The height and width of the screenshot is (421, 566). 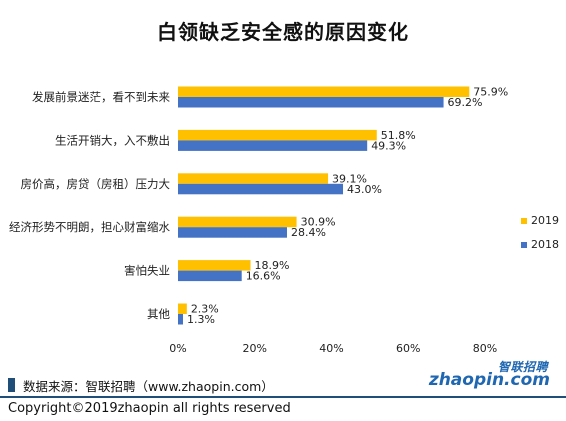 I want to click on x-tick-label: 20%, so click(x=255, y=348).